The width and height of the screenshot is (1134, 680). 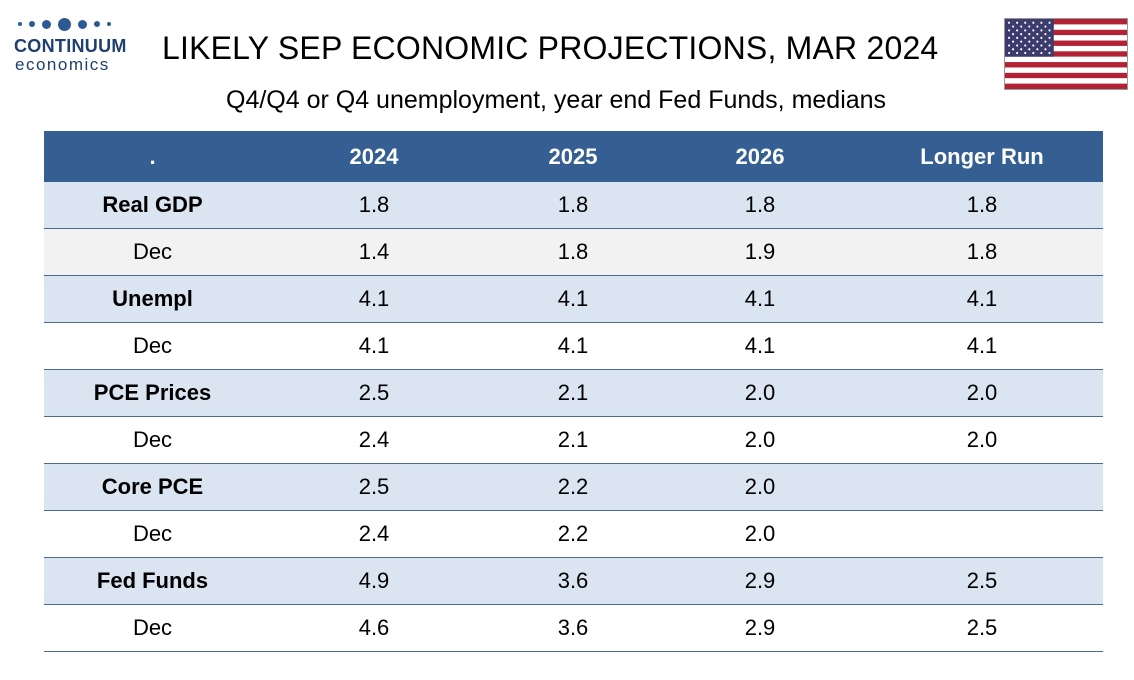 I want to click on table-cell: 4.6, so click(x=374, y=628).